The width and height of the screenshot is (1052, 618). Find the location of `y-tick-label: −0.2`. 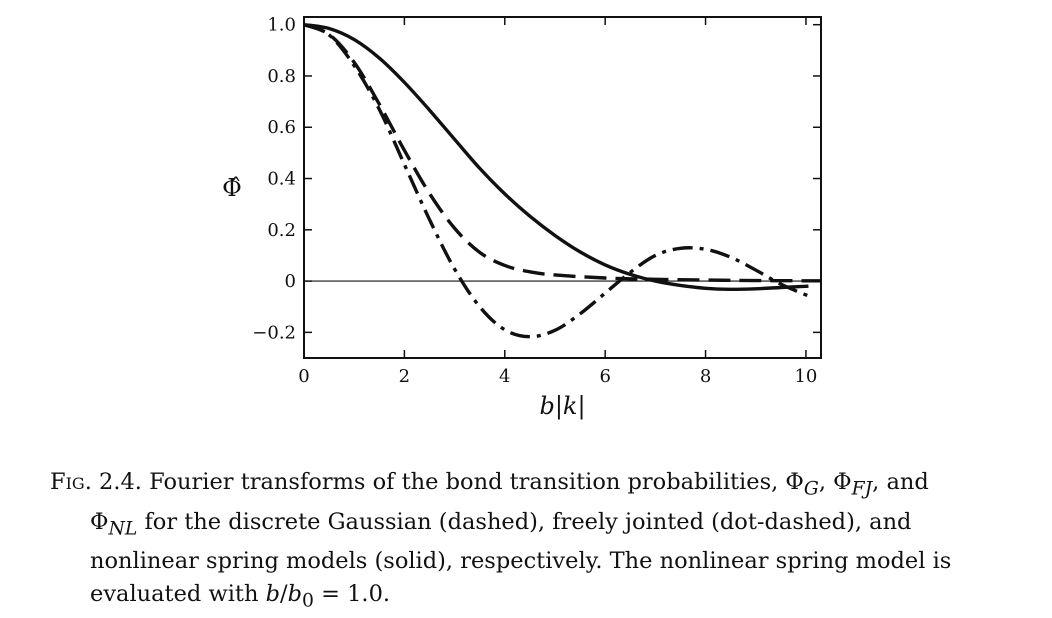

y-tick-label: −0.2 is located at coordinates (274, 332).